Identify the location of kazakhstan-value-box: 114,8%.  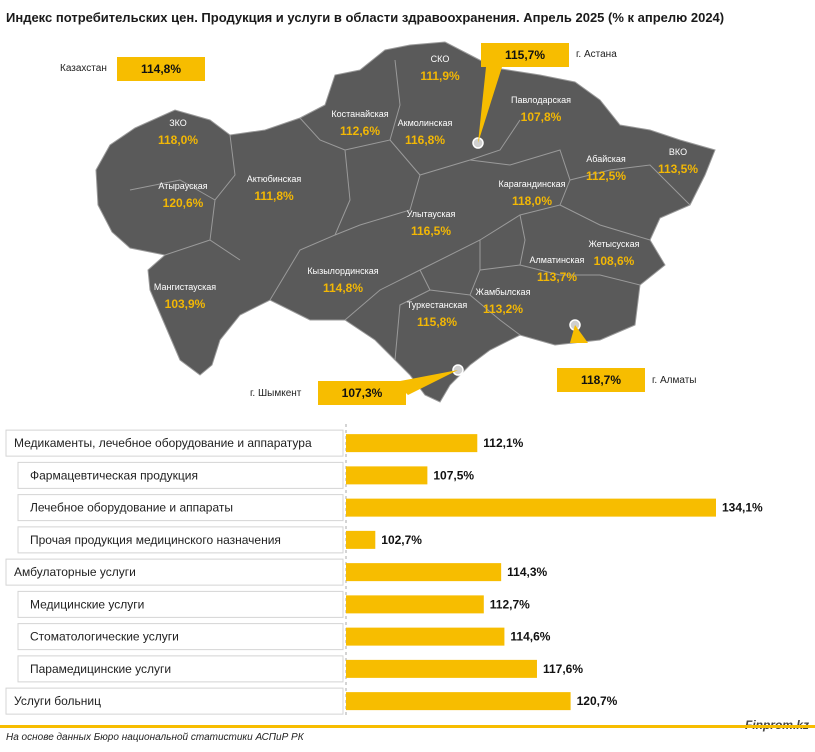
(161, 69).